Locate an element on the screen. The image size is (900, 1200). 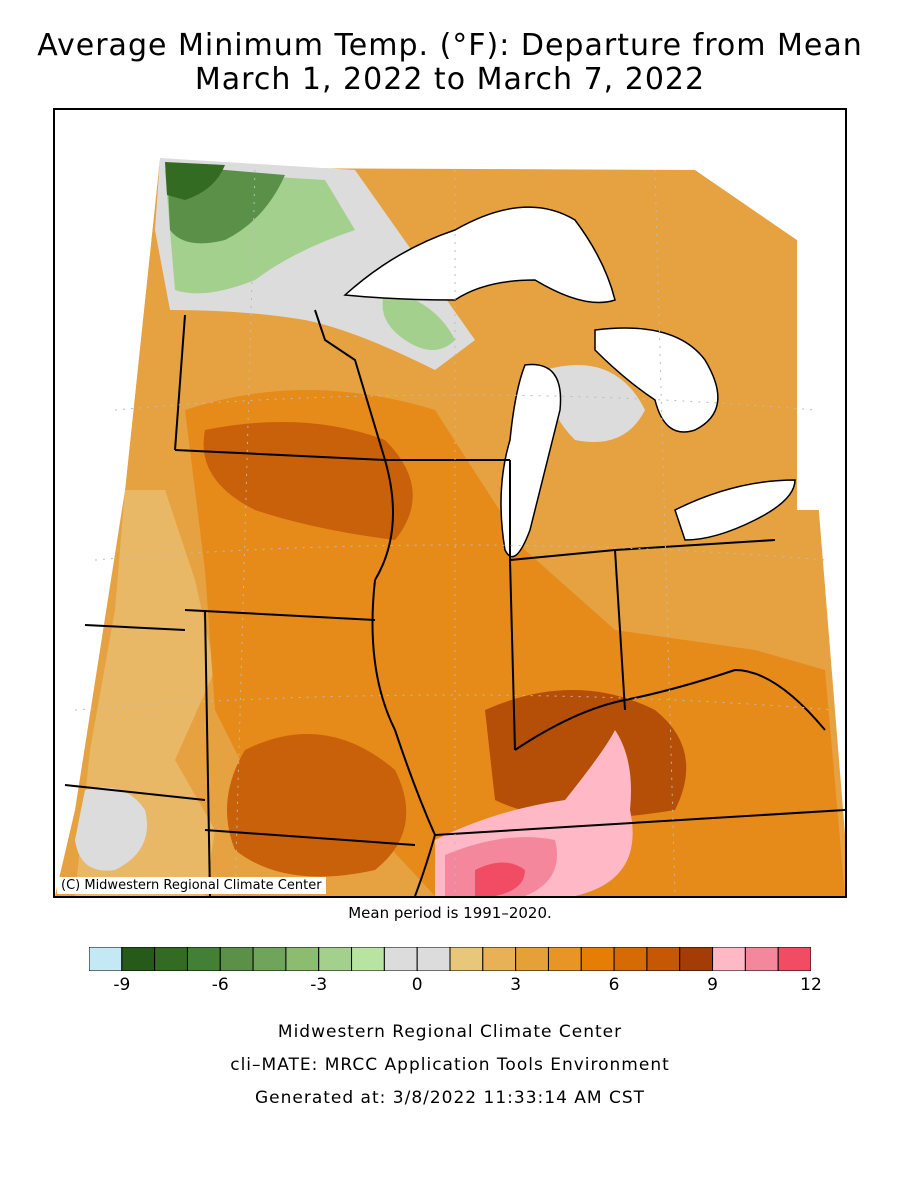
ia-il-border is located at coordinates (384, 520).